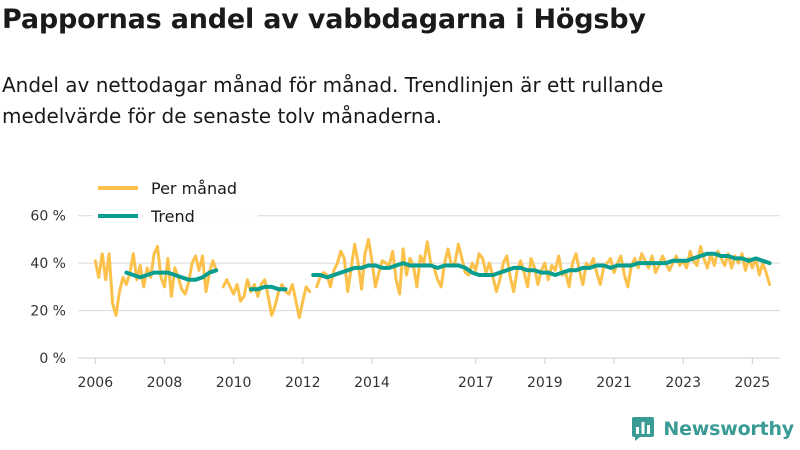 The image size is (800, 450). I want to click on x-tick-label: 2025, so click(753, 383).